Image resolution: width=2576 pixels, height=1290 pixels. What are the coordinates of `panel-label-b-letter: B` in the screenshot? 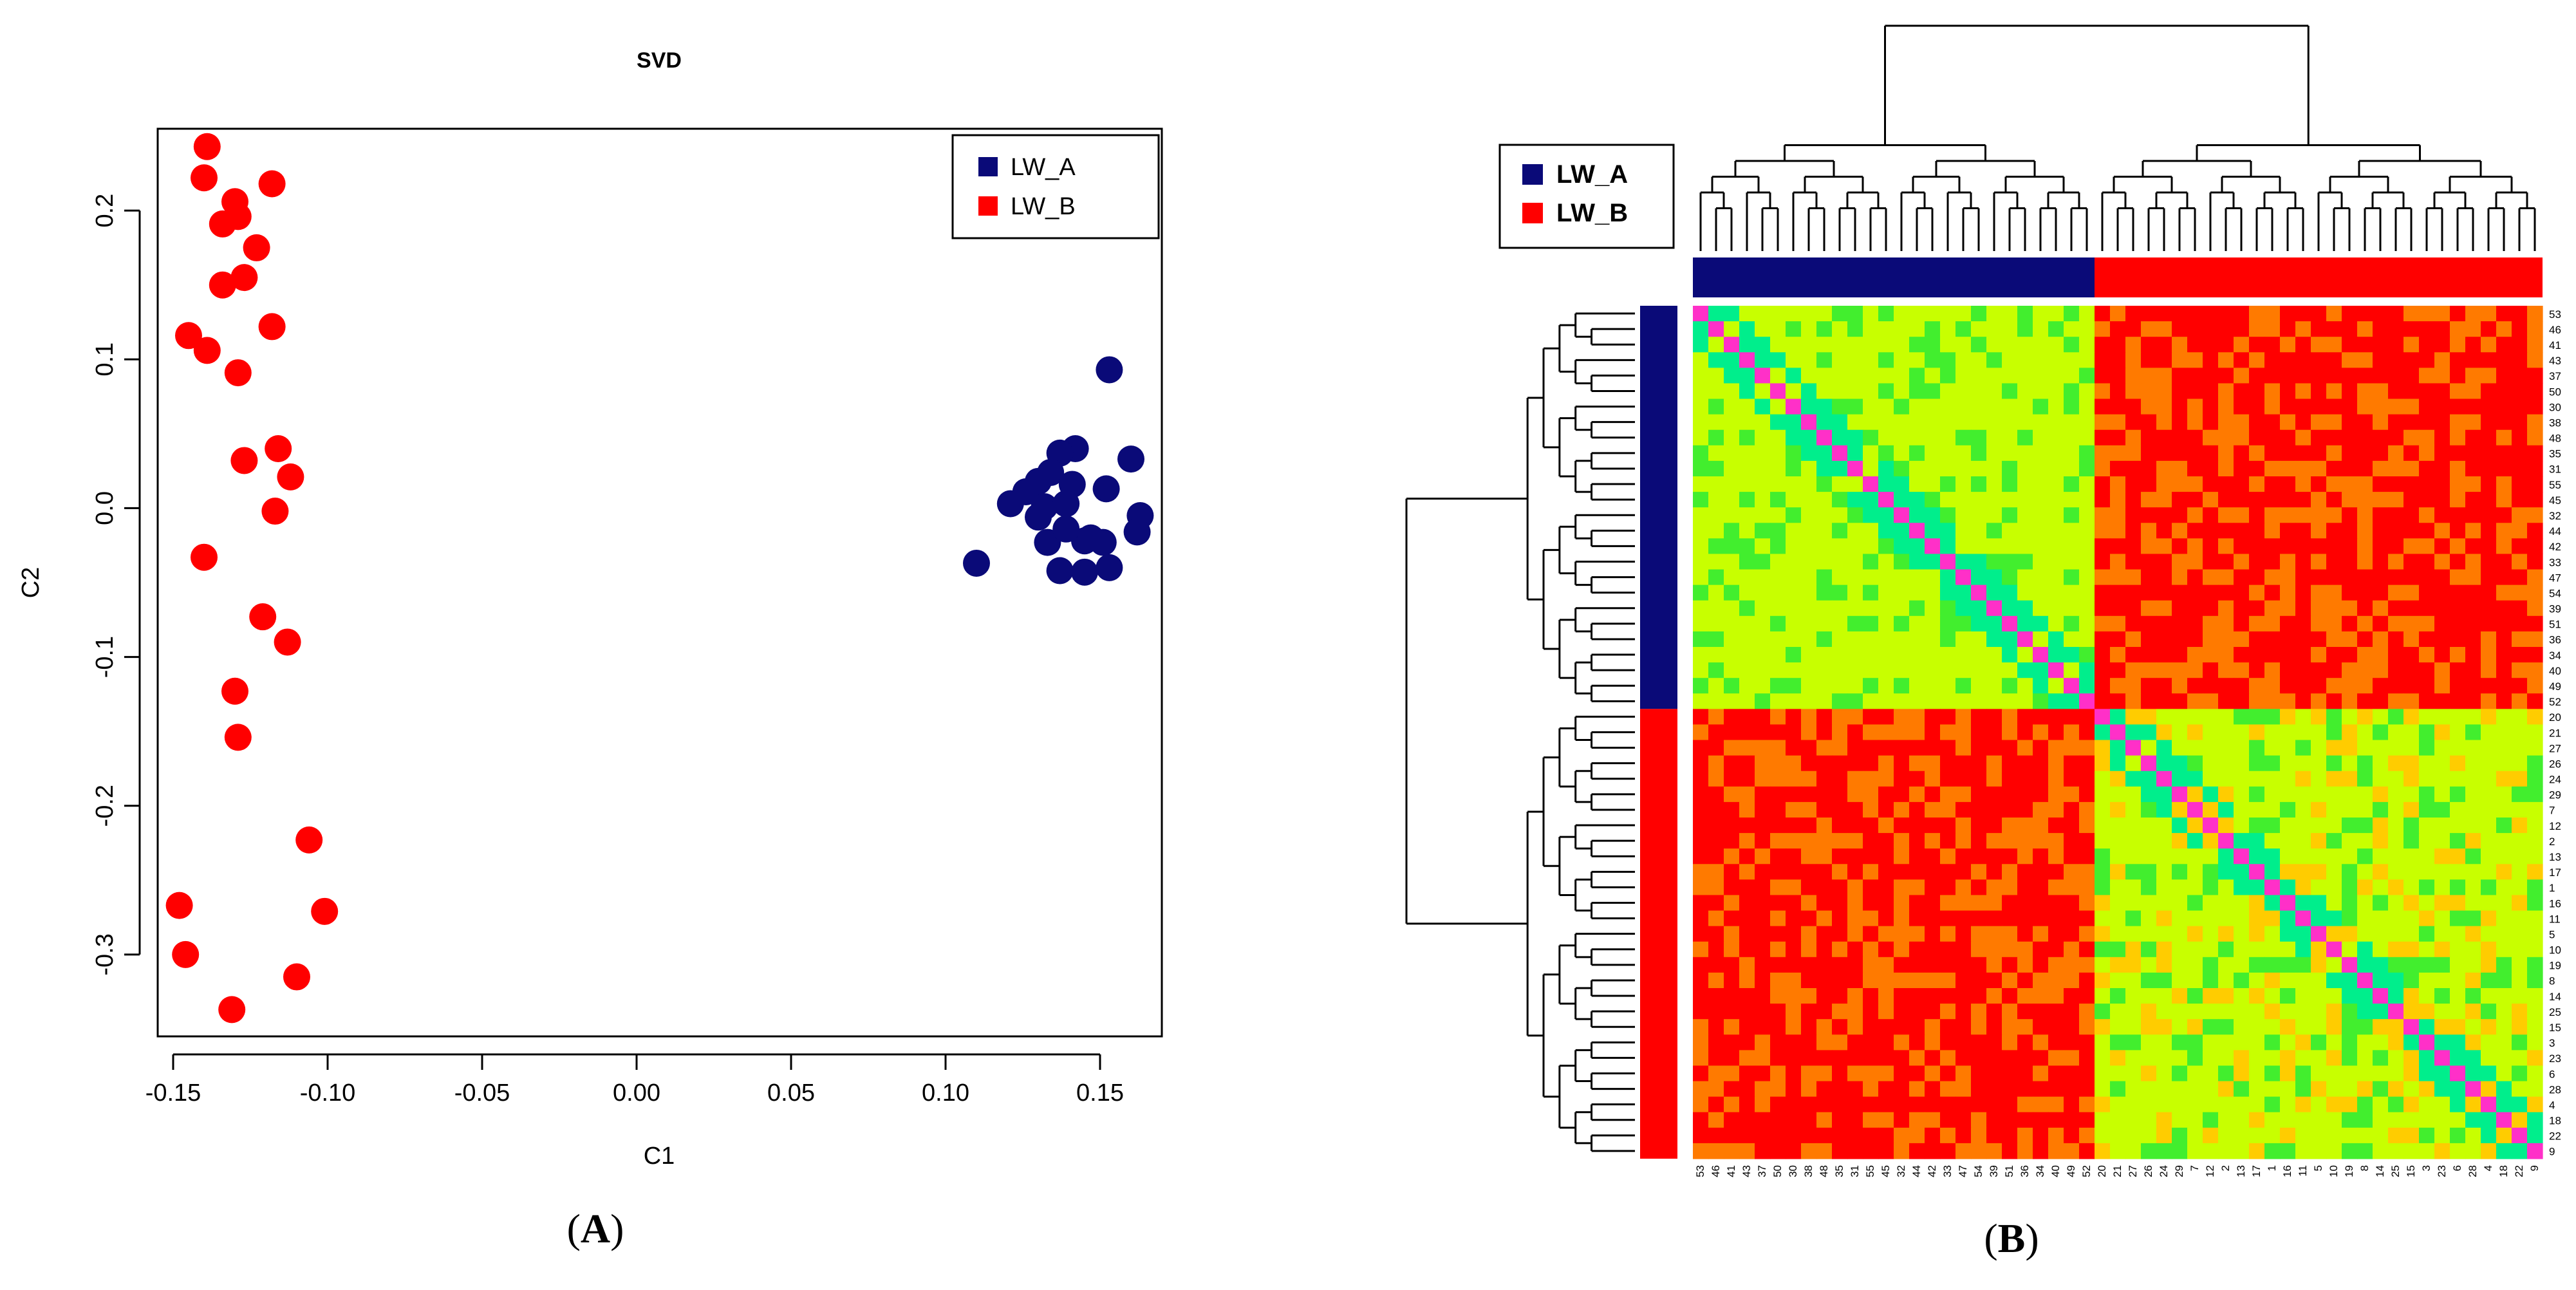 It's located at (2012, 1238).